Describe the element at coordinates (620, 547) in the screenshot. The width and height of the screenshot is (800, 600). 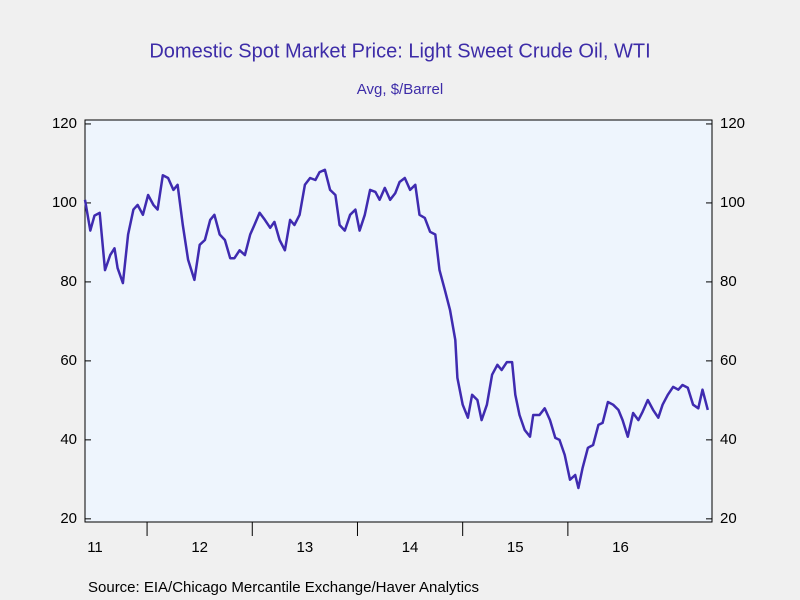
I see `x-tick-label: 16` at that location.